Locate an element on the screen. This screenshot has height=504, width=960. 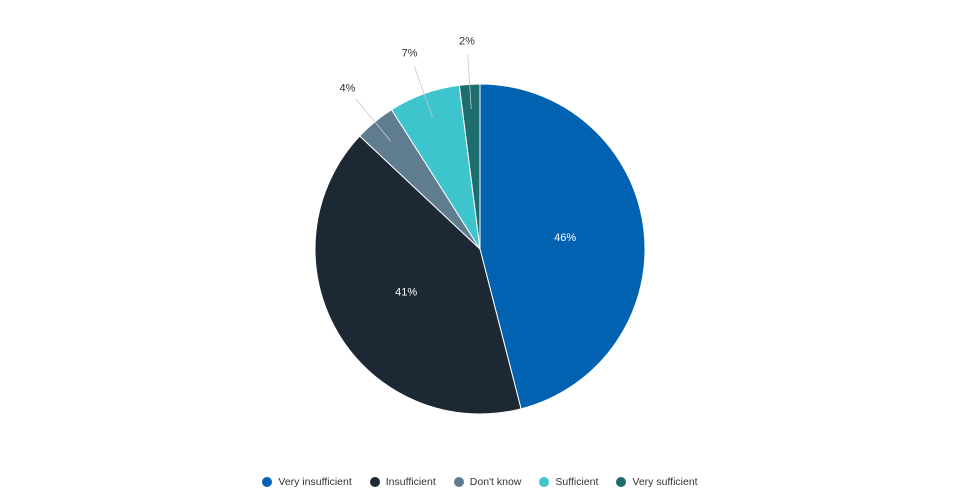
legend-item-very-insufficient: Very insufficient is located at coordinates (307, 482).